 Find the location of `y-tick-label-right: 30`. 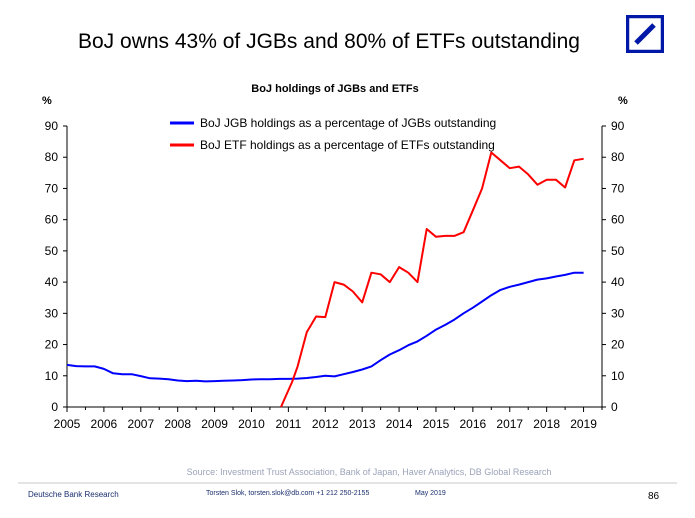

y-tick-label-right: 30 is located at coordinates (618, 313).